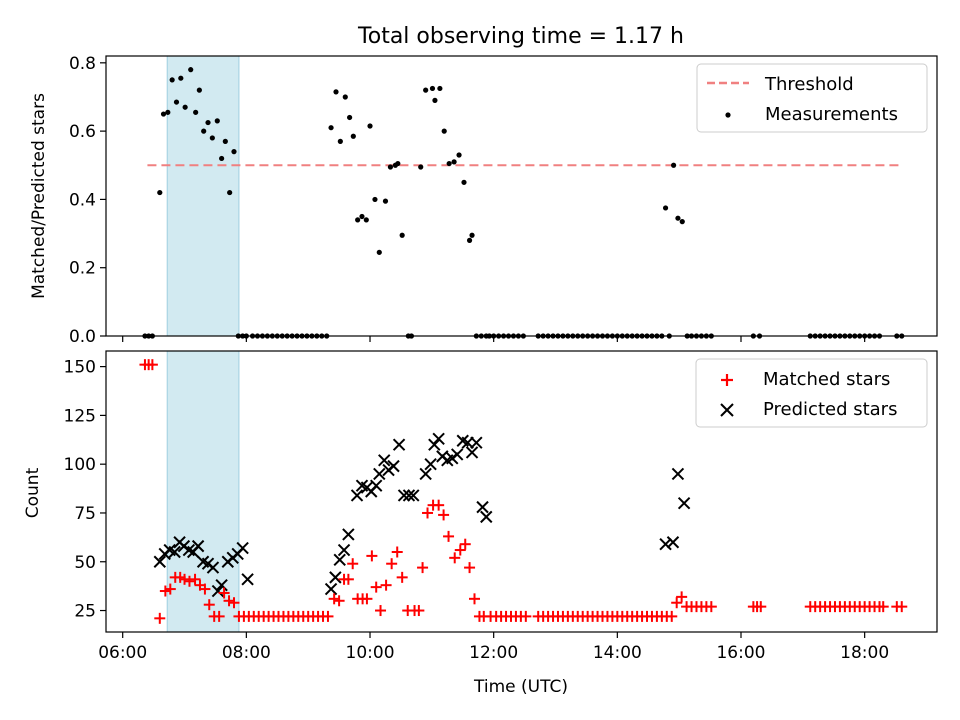 This screenshot has width=960, height=720. I want to click on xtick-label: 16:00, so click(740, 653).